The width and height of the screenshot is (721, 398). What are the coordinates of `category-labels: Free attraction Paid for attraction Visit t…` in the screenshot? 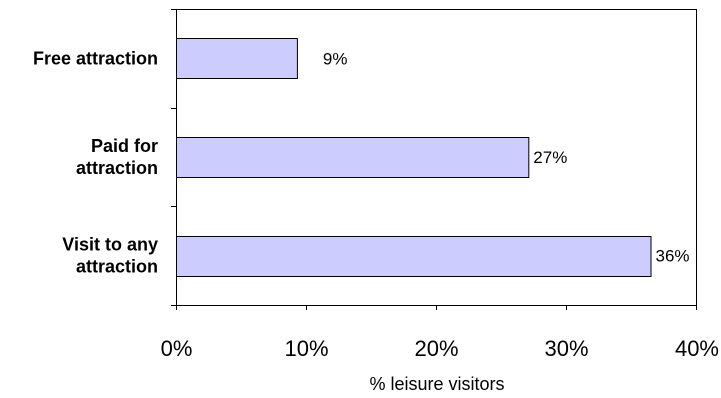 It's located at (95, 162).